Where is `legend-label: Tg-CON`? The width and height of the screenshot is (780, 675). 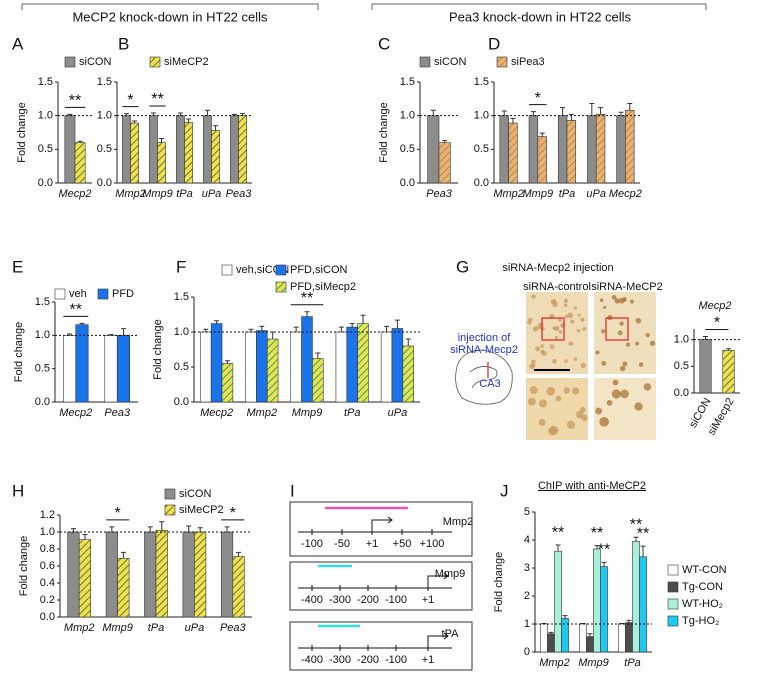
legend-label: Tg-CON is located at coordinates (702, 587).